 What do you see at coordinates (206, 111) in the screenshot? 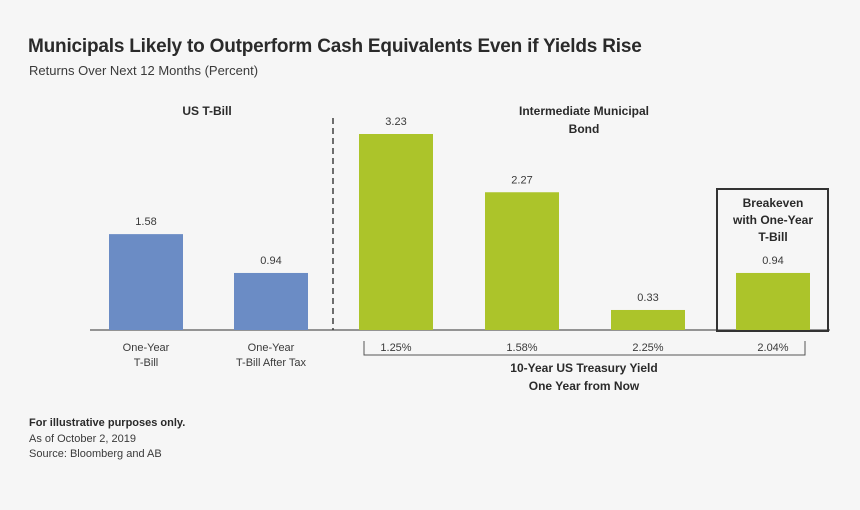
I see `group-title-tbill: US T-Bill` at bounding box center [206, 111].